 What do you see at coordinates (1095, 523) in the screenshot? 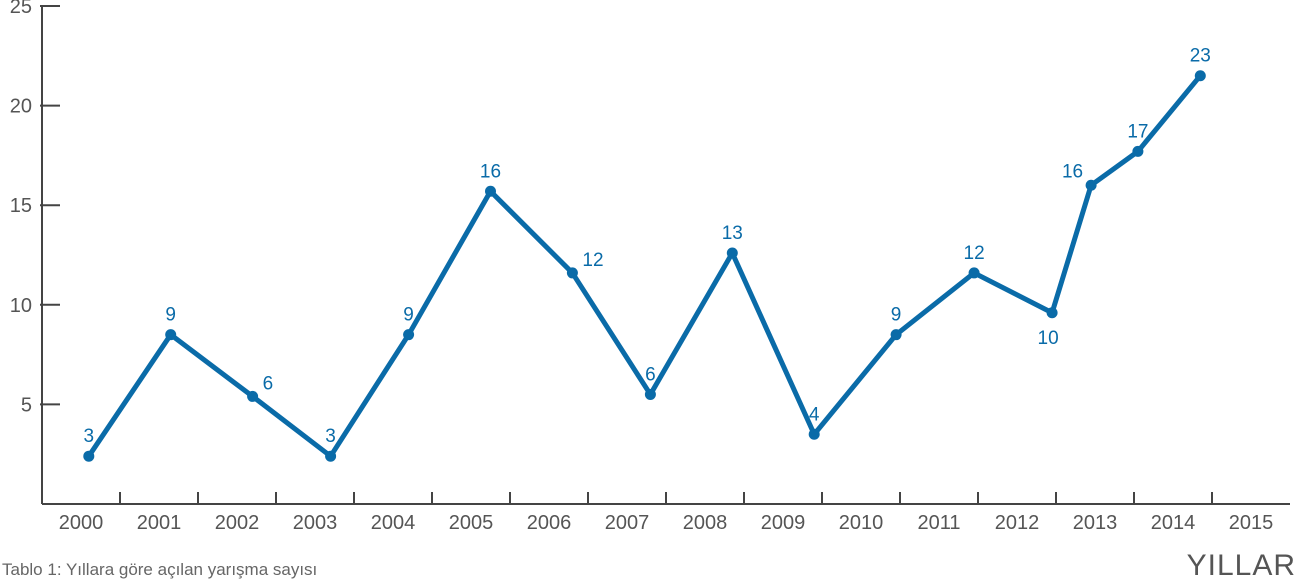
I see `x-tick-label: 2013` at bounding box center [1095, 523].